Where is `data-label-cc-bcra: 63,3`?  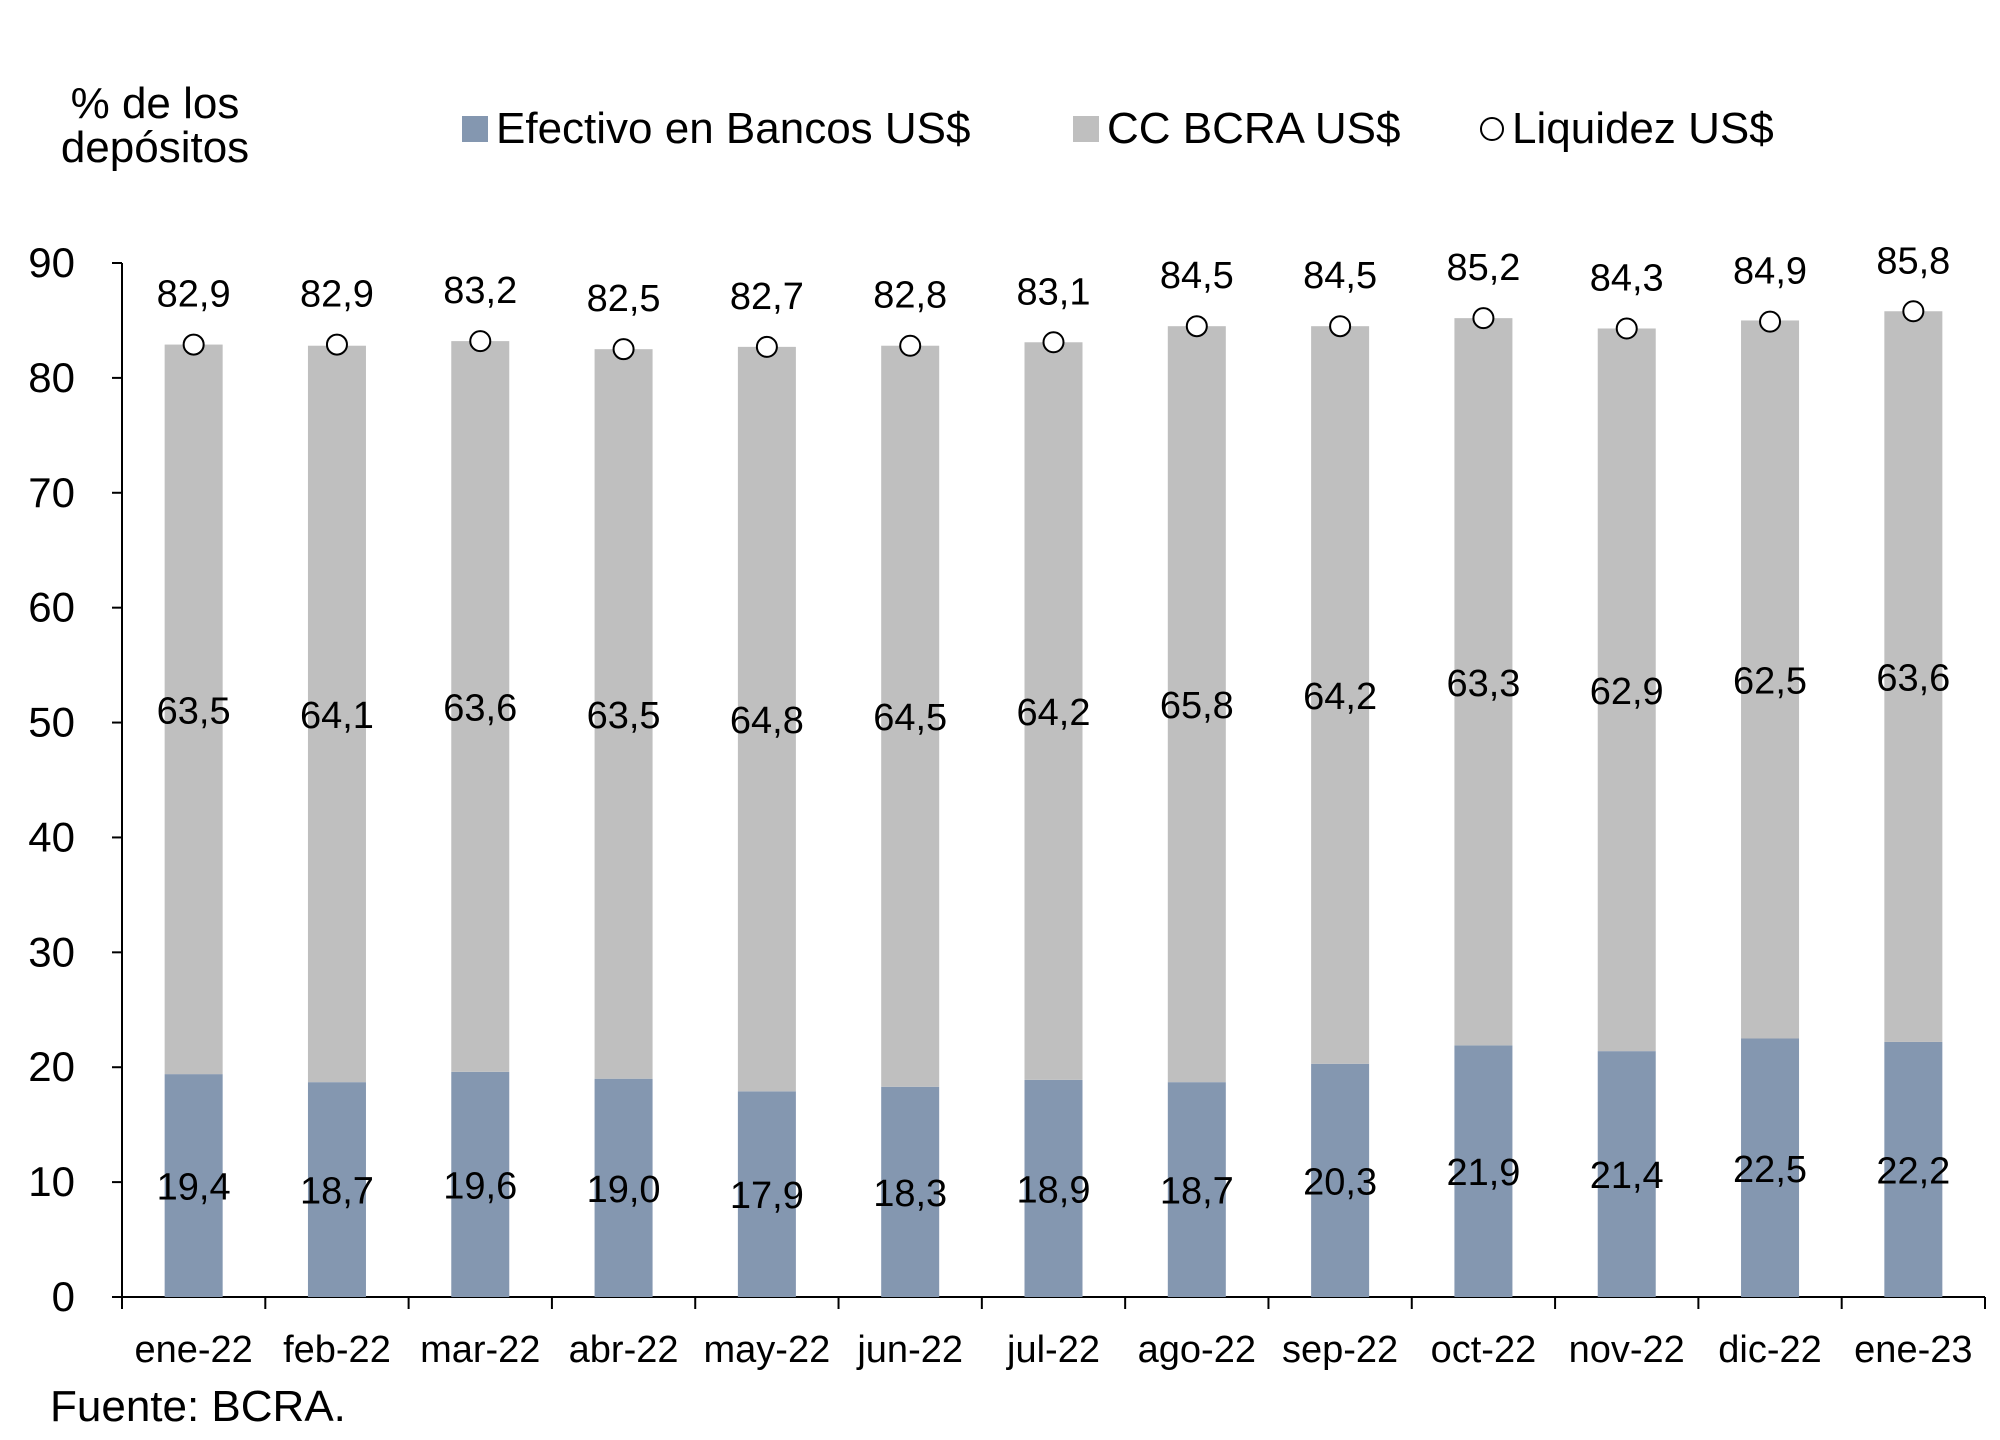
data-label-cc-bcra: 63,3 is located at coordinates (1483, 684).